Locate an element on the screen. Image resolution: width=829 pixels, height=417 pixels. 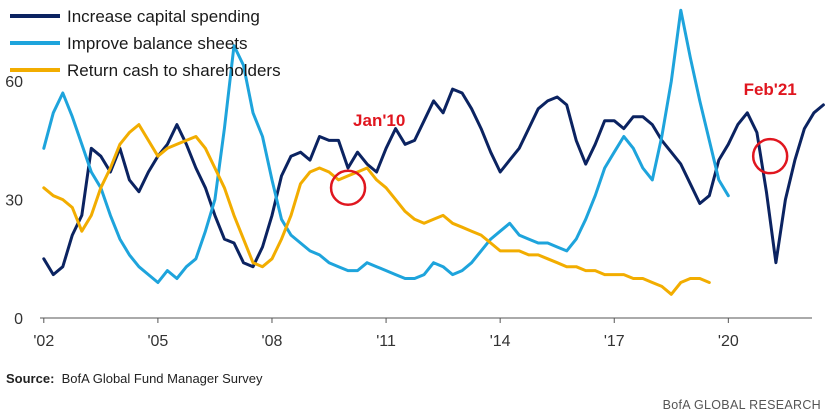
source-note: Source: BofA Global Fund Manager Survey is located at coordinates (134, 378).